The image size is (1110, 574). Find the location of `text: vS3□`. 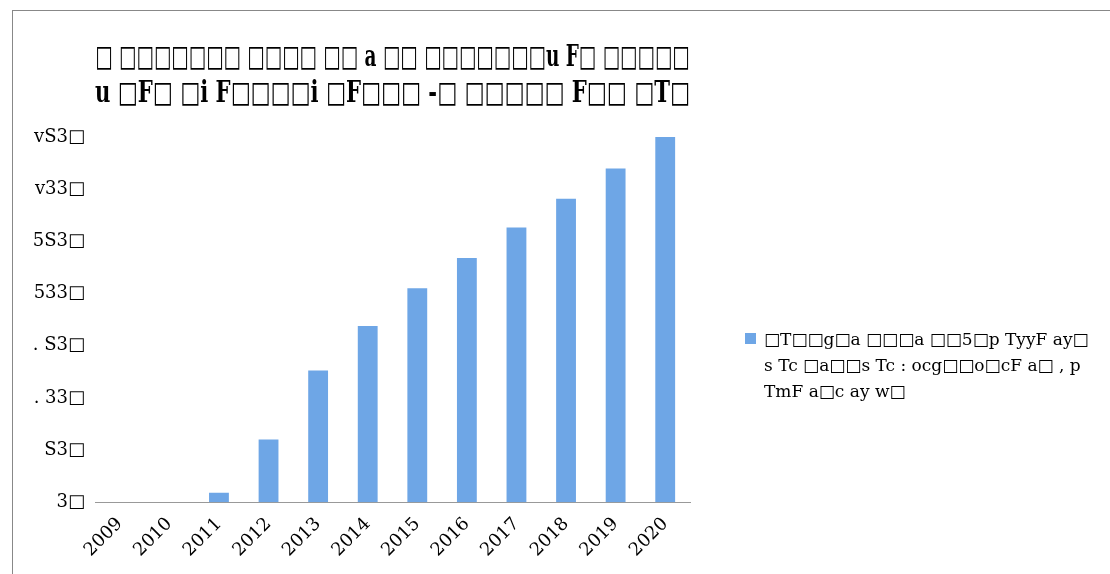

text: vS3□ is located at coordinates (59, 135).